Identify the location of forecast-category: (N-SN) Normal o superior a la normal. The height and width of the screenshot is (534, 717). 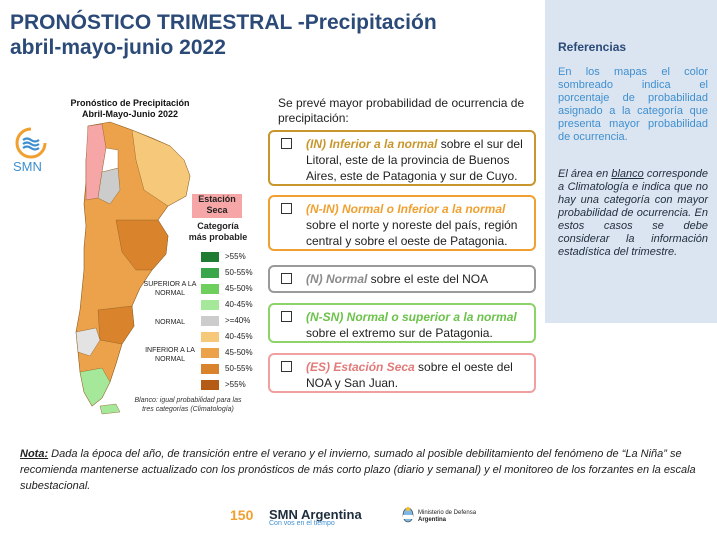
(411, 317).